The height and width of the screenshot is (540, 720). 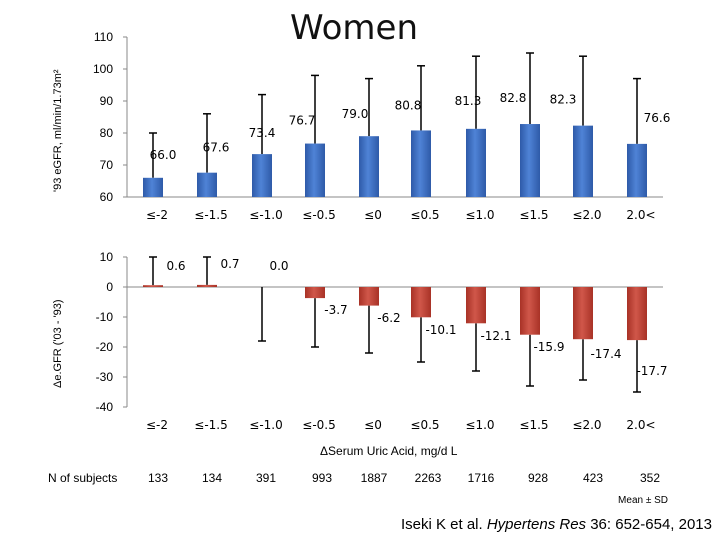 What do you see at coordinates (479, 425) in the screenshot?
I see `bottom-category-label: ≤1.0` at bounding box center [479, 425].